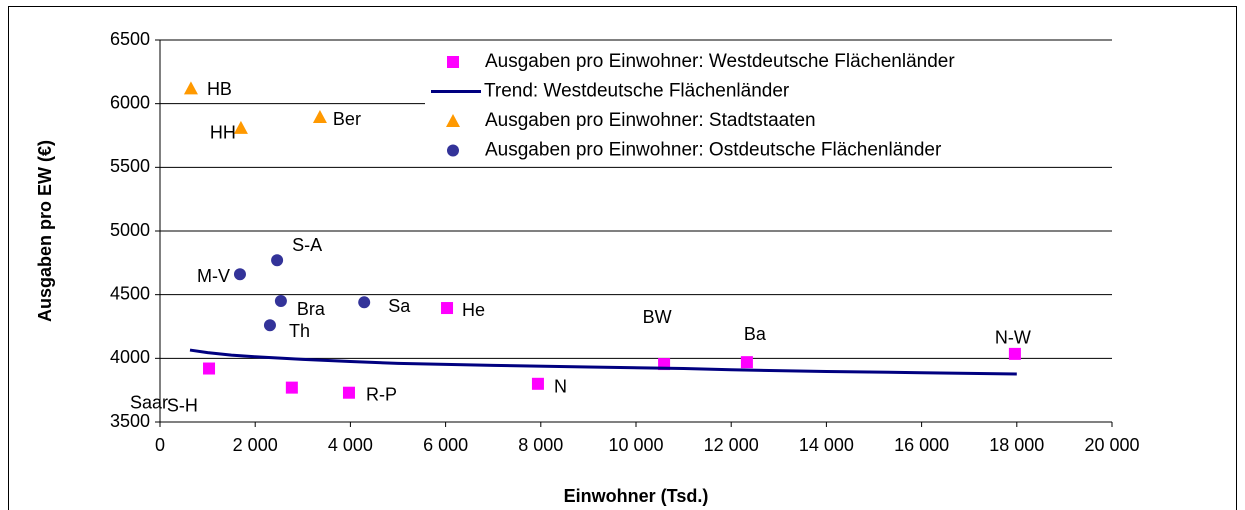  Describe the element at coordinates (1111, 445) in the screenshot. I see `x-tick-label: 20 000` at that location.